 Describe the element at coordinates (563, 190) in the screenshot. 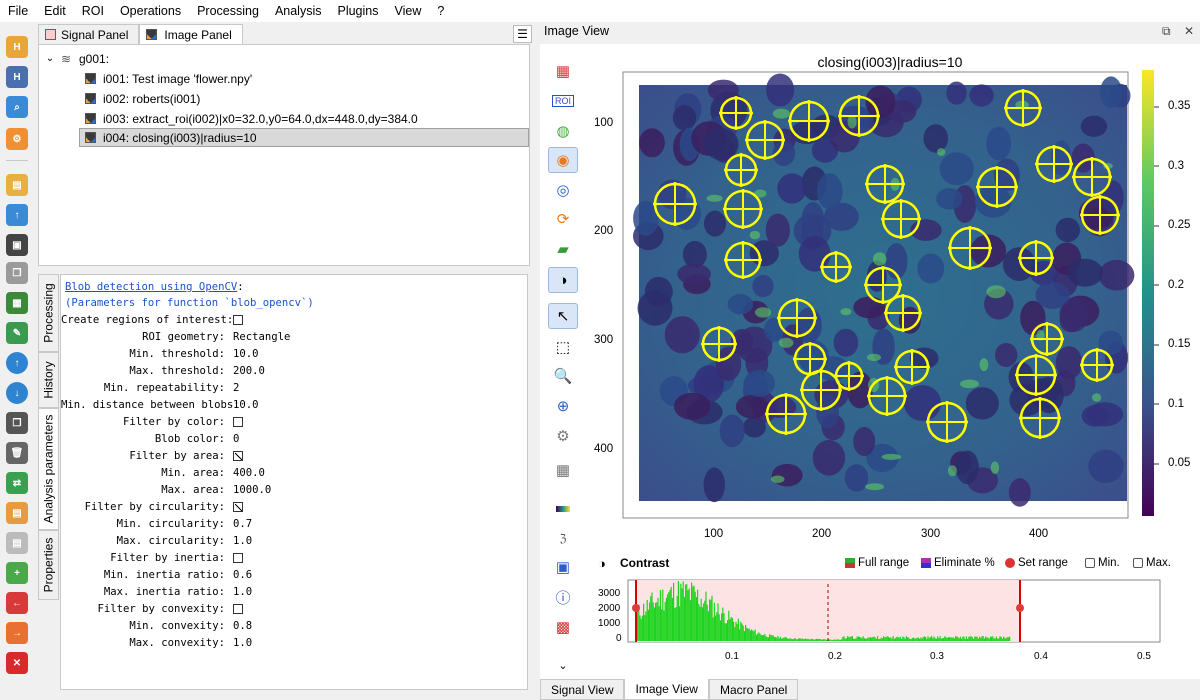

I see `eye-icon: ◎` at that location.